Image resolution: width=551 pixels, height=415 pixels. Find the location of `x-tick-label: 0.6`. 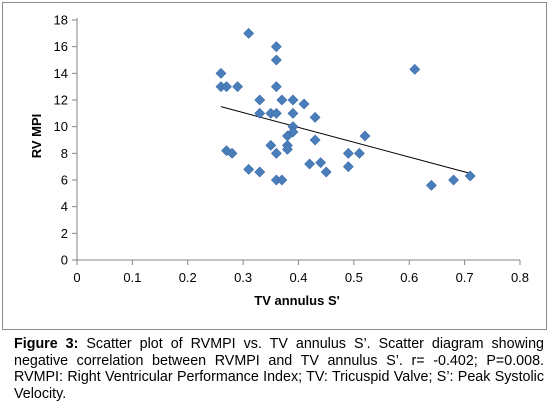

x-tick-label: 0.6 is located at coordinates (409, 277).